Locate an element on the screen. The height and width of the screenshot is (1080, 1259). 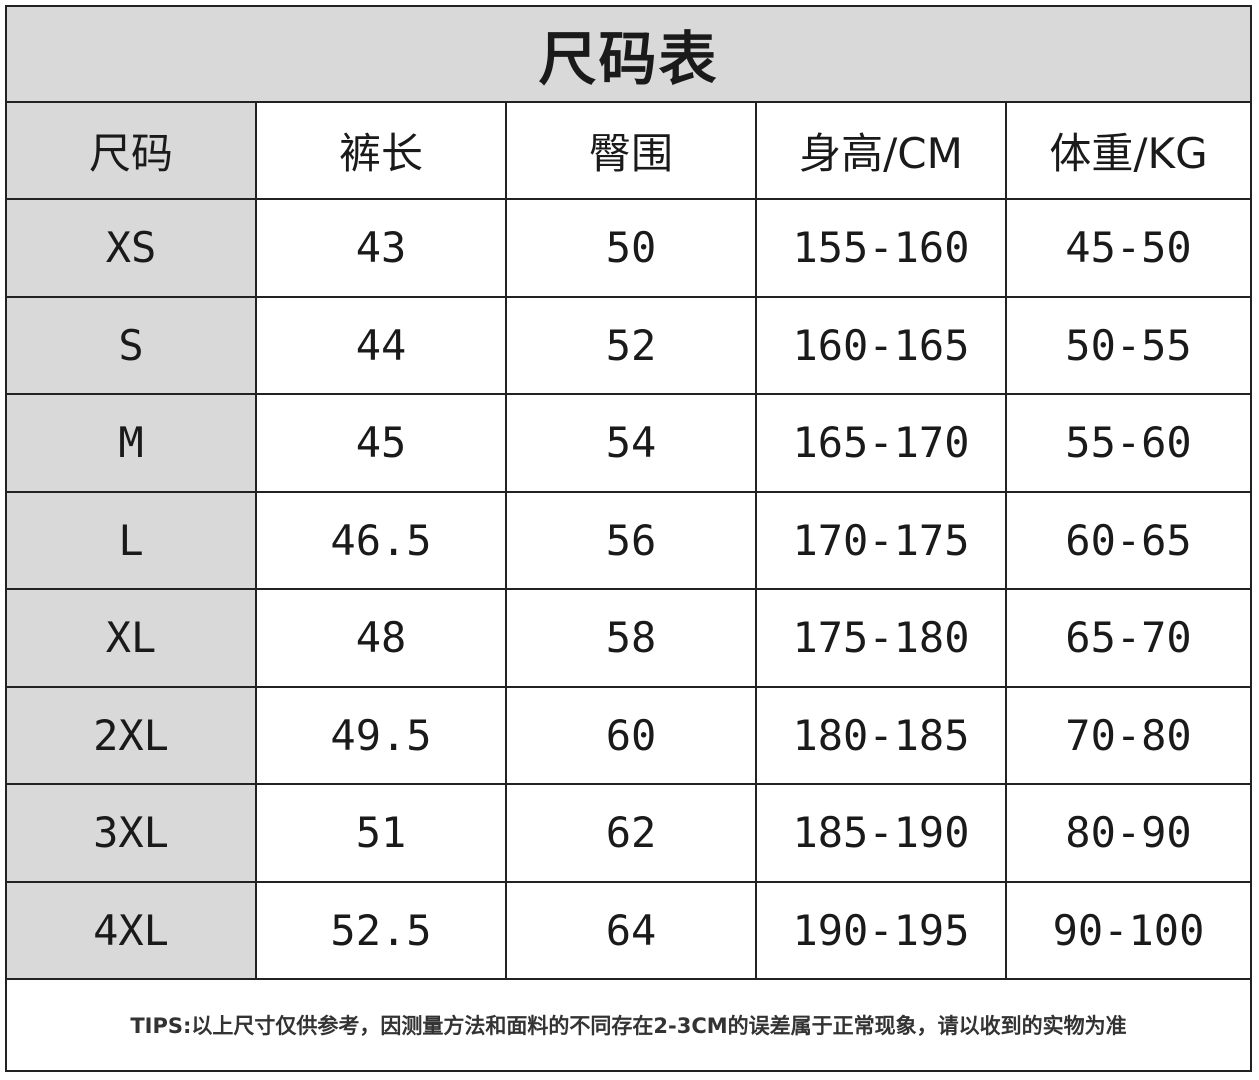
header-row: 尺码 裤长 臀围 身高/CM 体重/KG is located at coordinates (628, 150).